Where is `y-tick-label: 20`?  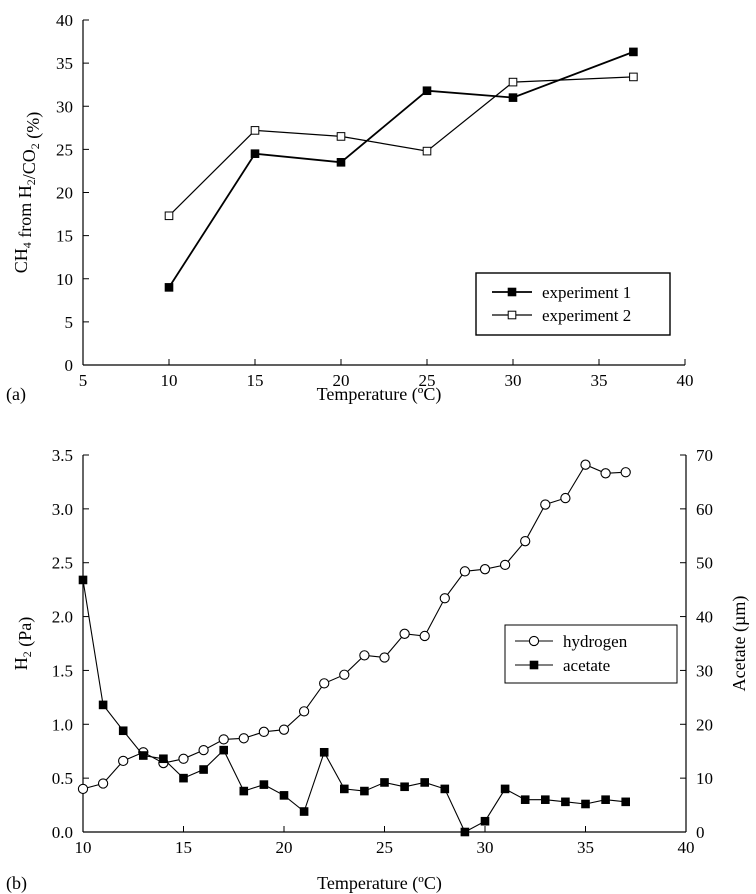 y-tick-label: 20 is located at coordinates (64, 193).